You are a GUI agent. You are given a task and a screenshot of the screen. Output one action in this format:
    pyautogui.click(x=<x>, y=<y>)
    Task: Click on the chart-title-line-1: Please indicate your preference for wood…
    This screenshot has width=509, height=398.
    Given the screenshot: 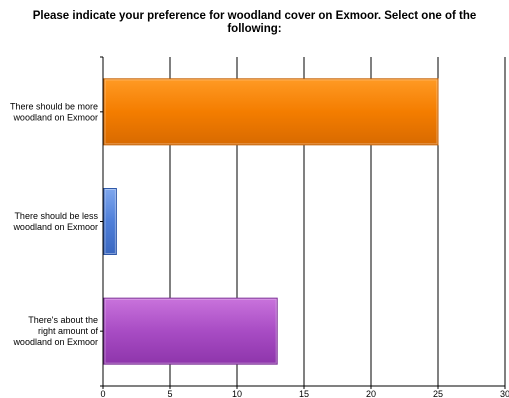 What is the action you would take?
    pyautogui.click(x=254, y=16)
    